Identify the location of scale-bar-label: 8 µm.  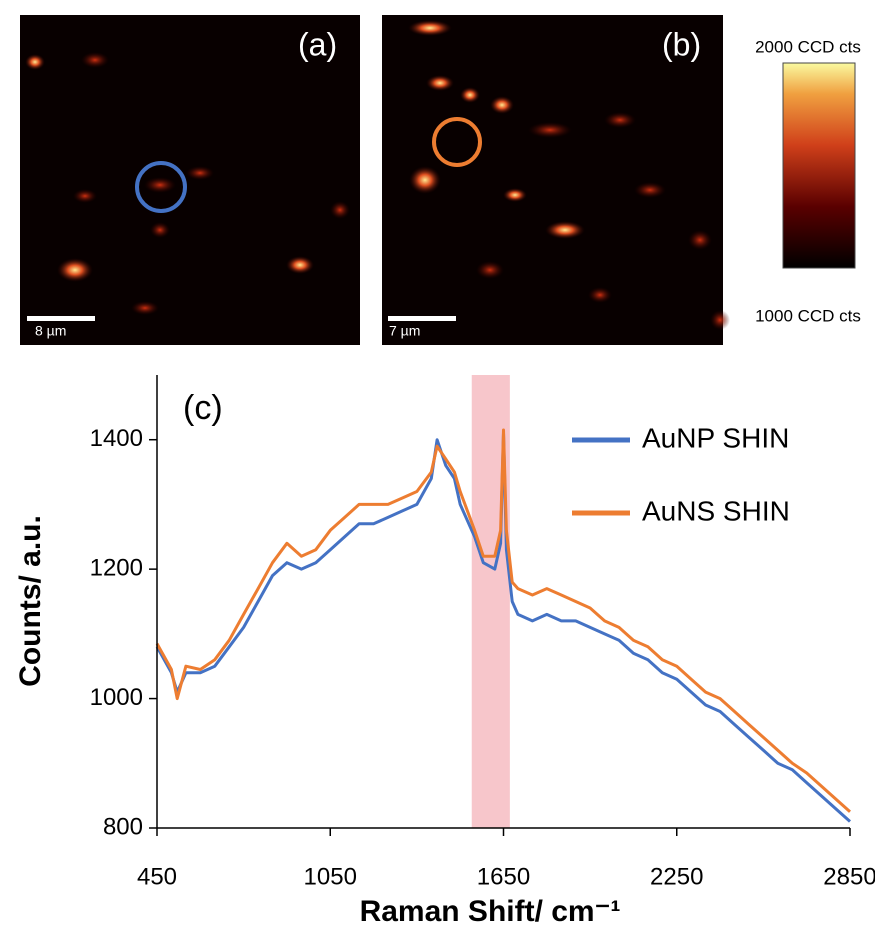
(50, 331).